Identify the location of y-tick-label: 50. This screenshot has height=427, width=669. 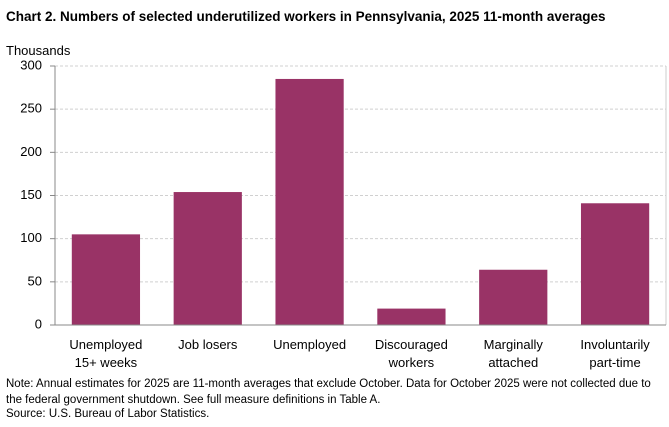
(35, 280).